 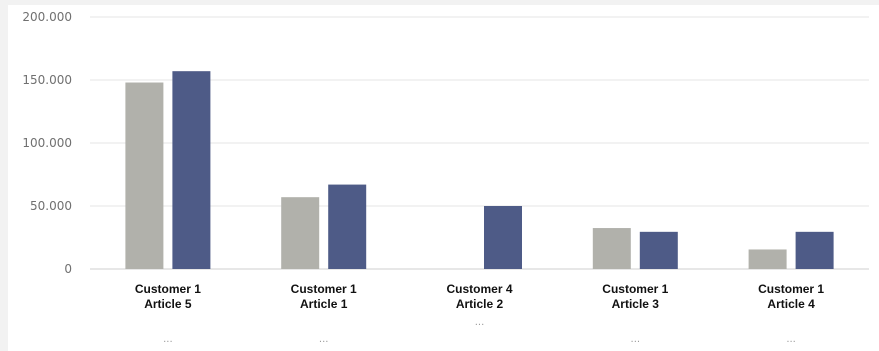 What do you see at coordinates (324, 304) in the screenshot?
I see `x-category-label-line2: Article 1` at bounding box center [324, 304].